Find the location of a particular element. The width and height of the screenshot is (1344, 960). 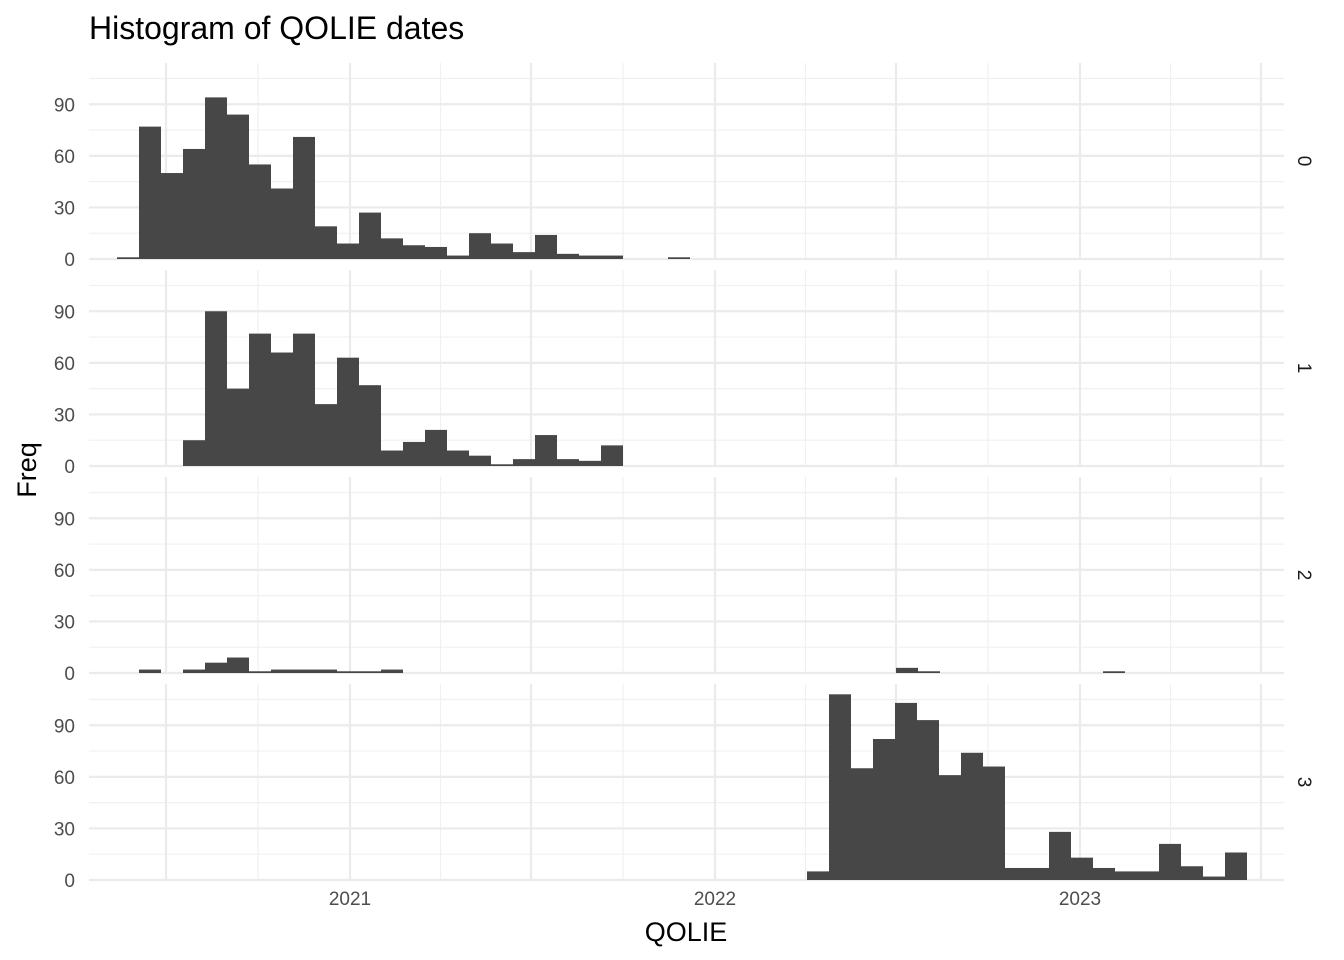

y-axis-title: Freq is located at coordinates (27, 470).